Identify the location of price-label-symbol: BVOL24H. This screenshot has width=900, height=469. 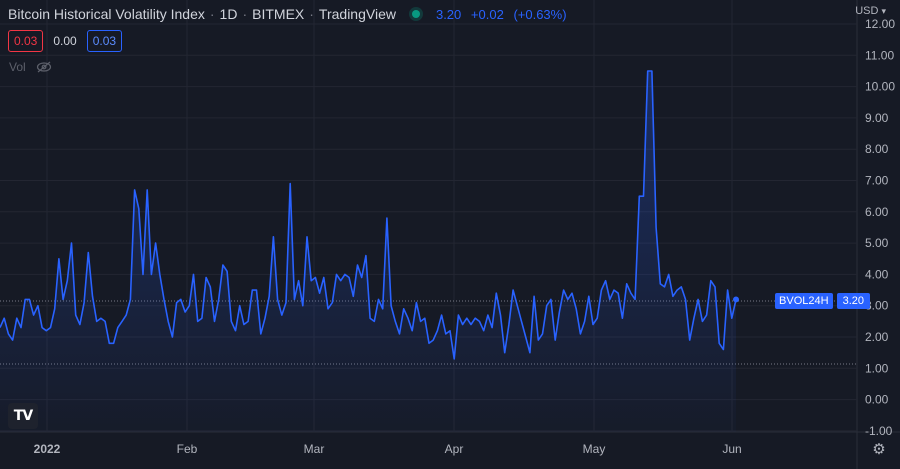
(804, 301).